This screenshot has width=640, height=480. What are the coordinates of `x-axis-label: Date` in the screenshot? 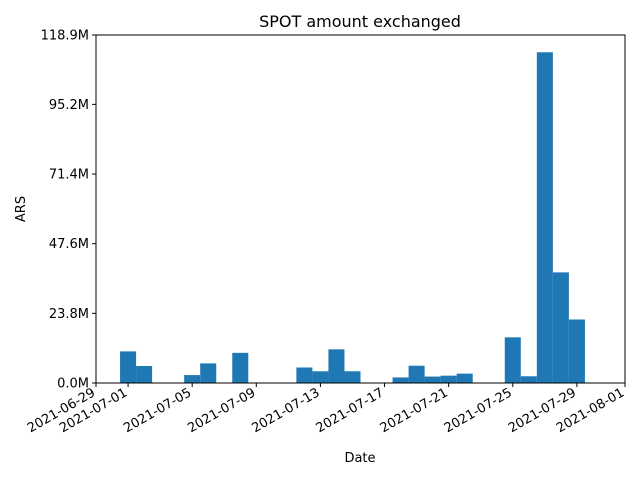 It's located at (359, 458).